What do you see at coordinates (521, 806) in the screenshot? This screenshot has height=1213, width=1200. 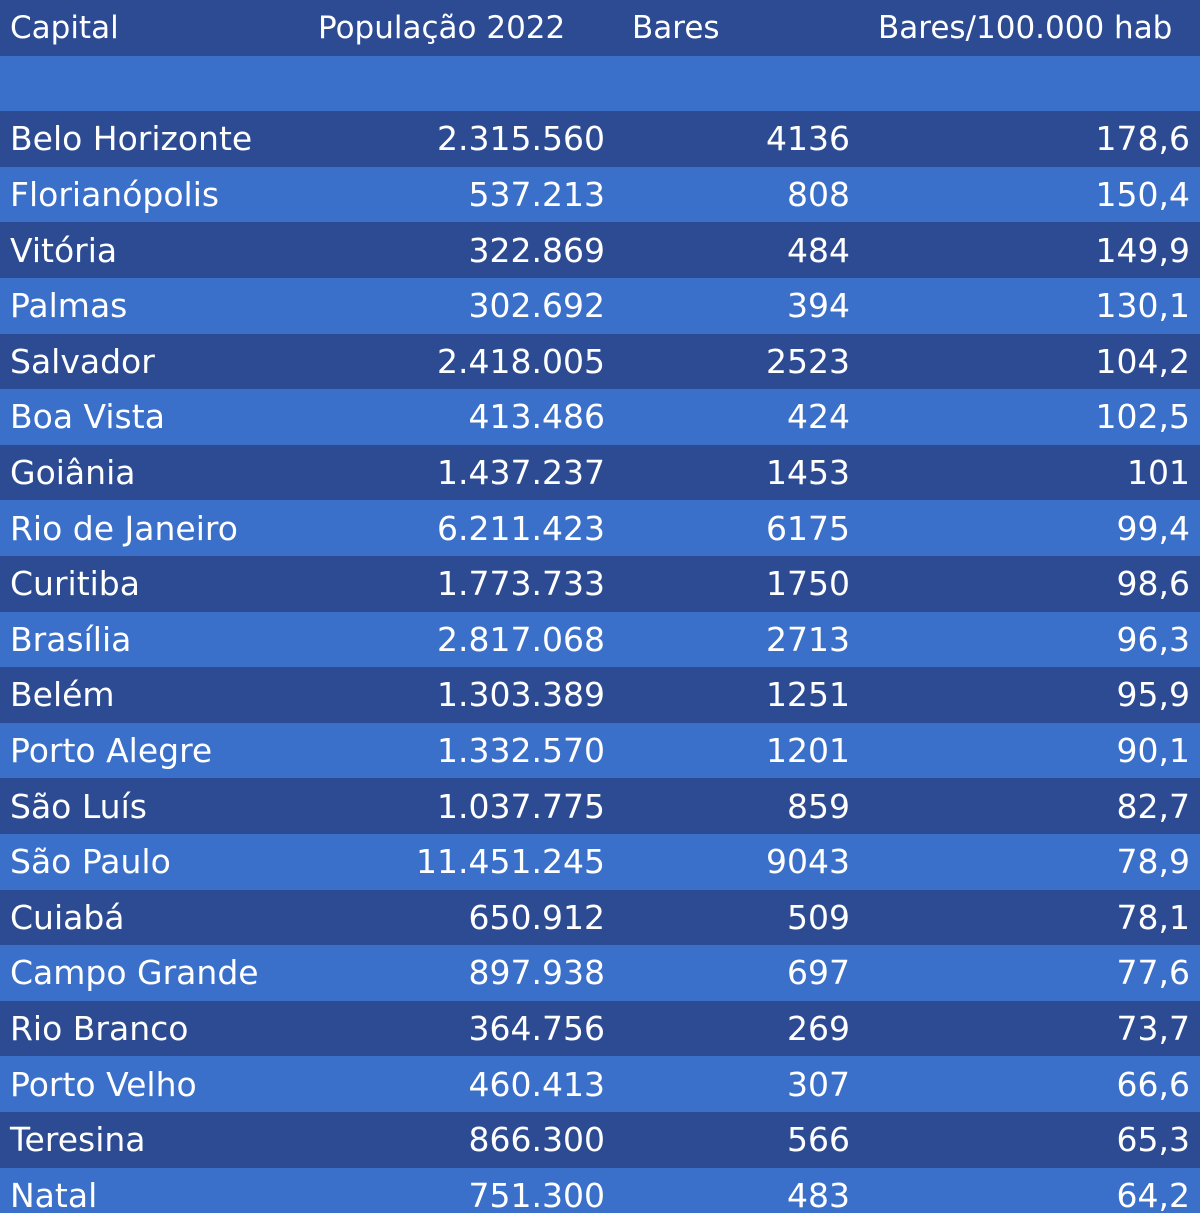 I see `population-cell: 1.037.775` at bounding box center [521, 806].